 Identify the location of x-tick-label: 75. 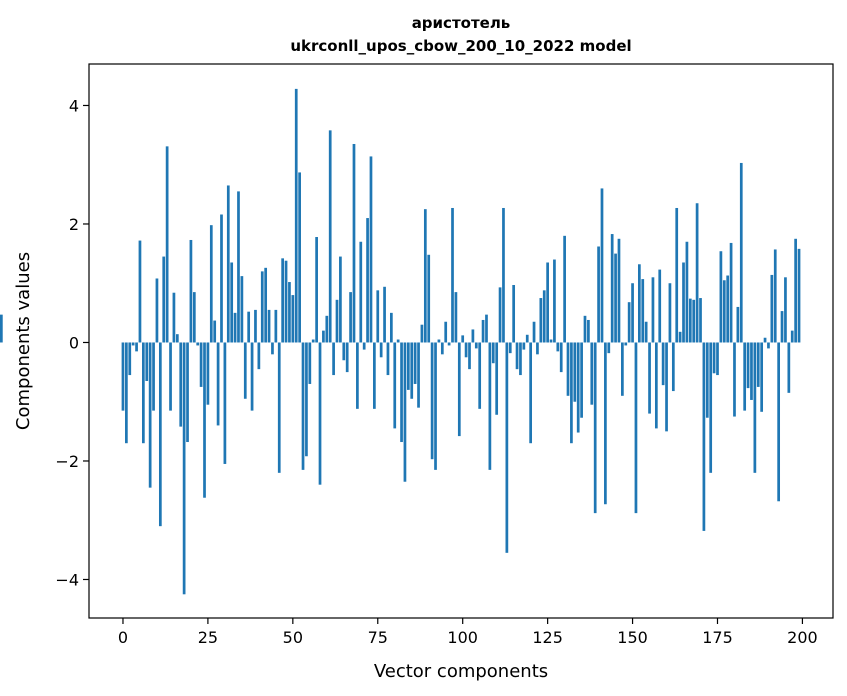
(378, 637).